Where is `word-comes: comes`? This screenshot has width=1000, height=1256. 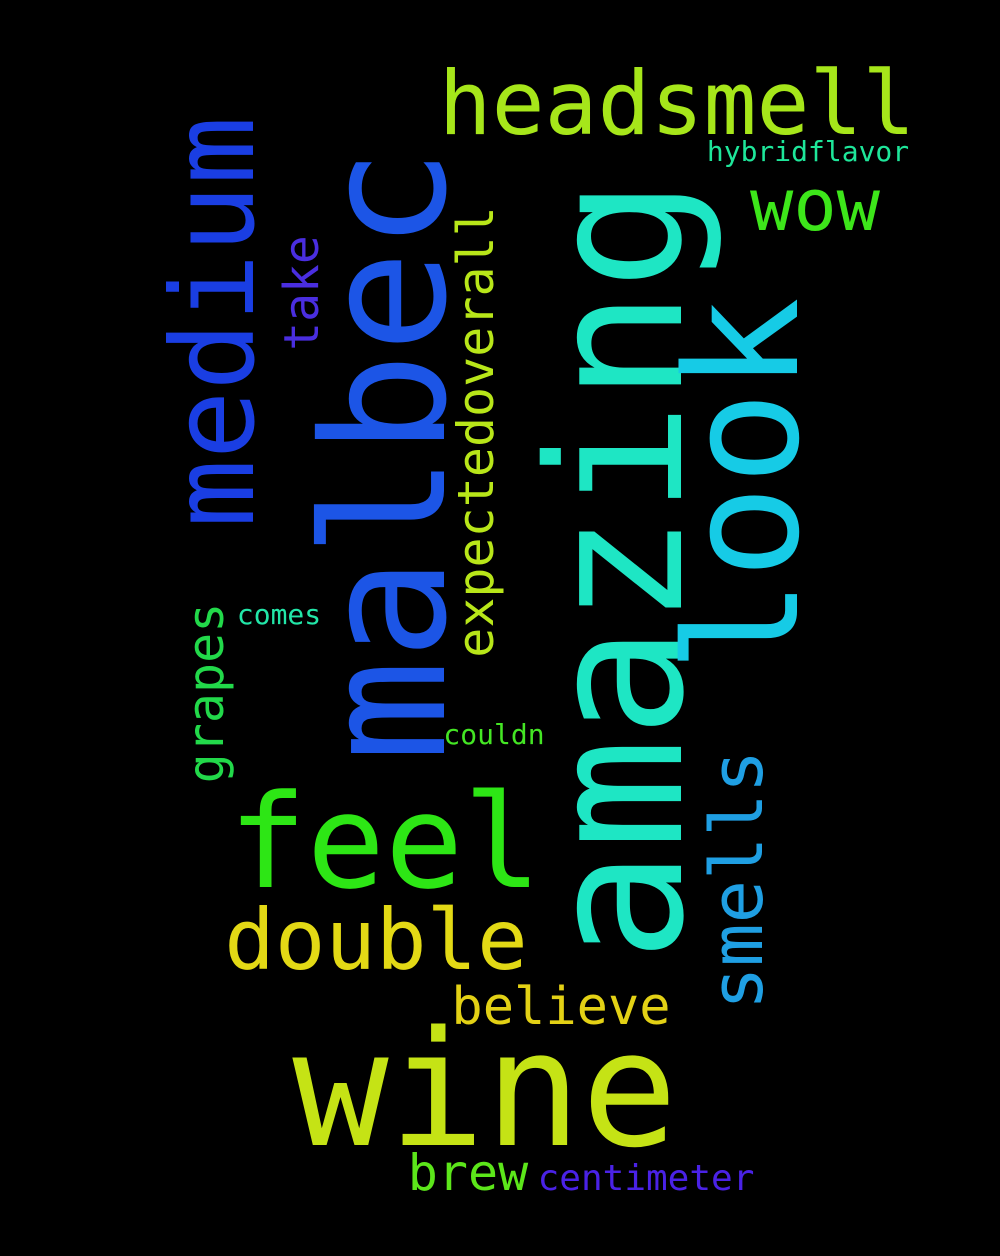 word-comes: comes is located at coordinates (279, 614).